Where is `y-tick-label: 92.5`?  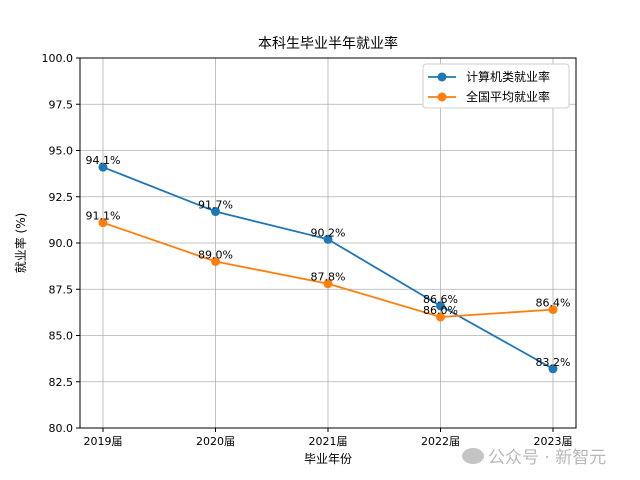
y-tick-label: 92.5 is located at coordinates (61, 197).